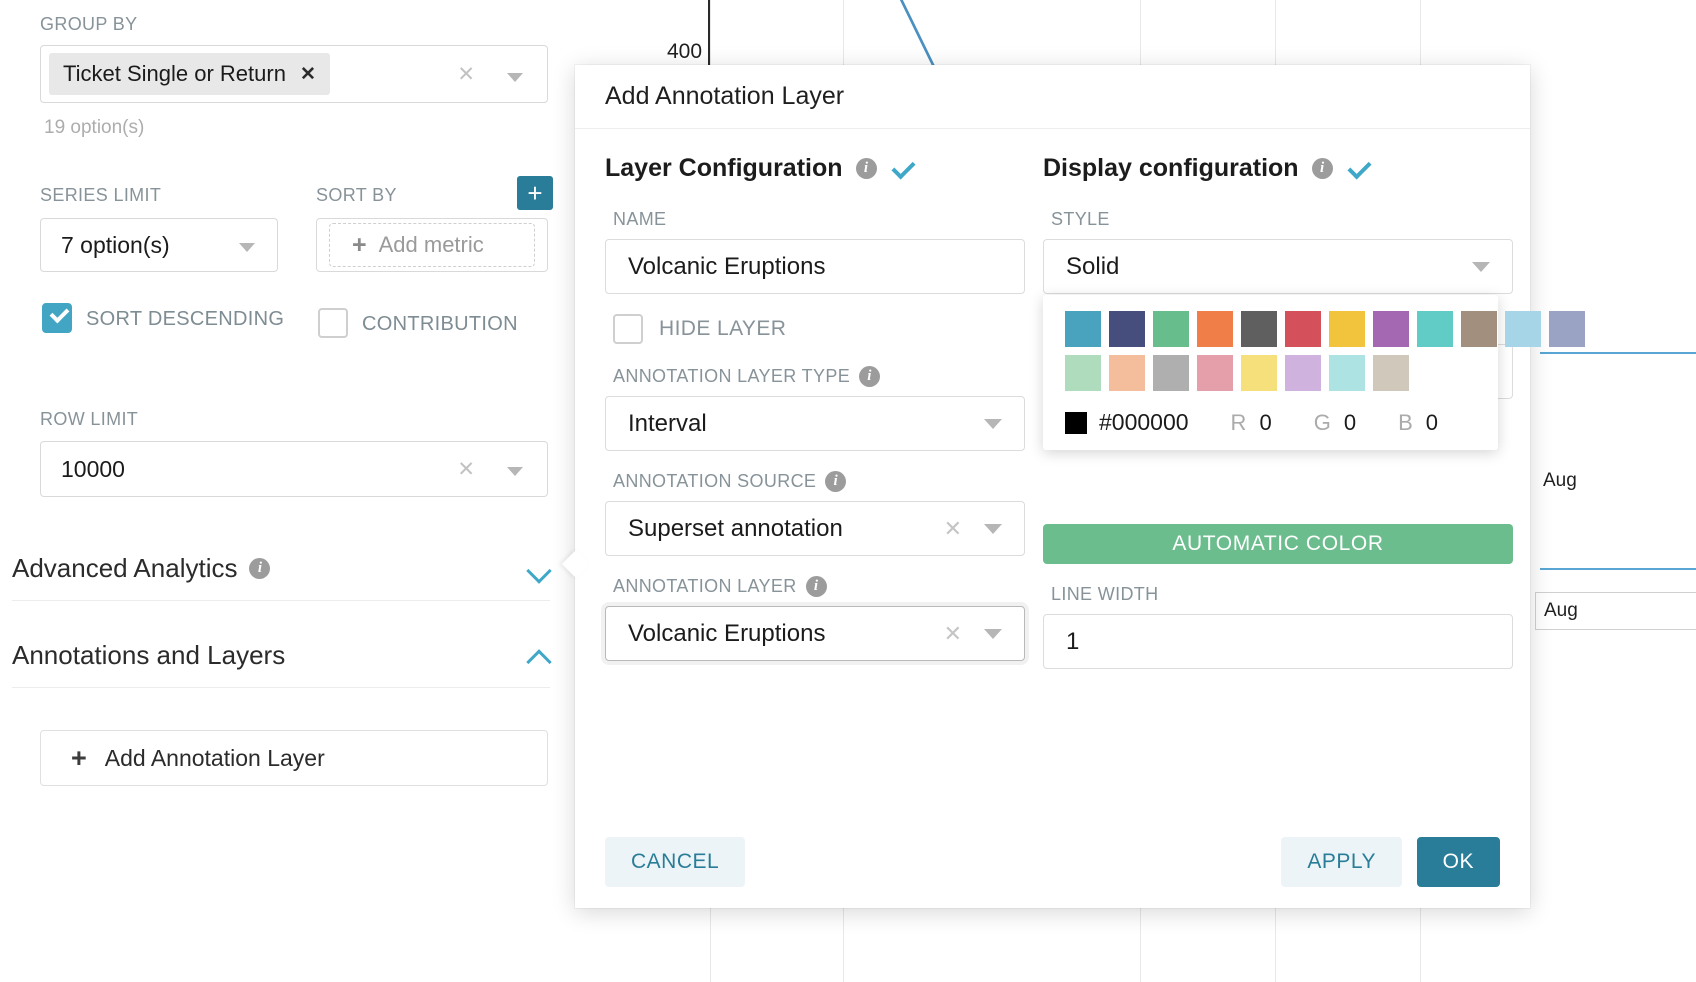  I want to click on ok-button: OK, so click(1458, 862).